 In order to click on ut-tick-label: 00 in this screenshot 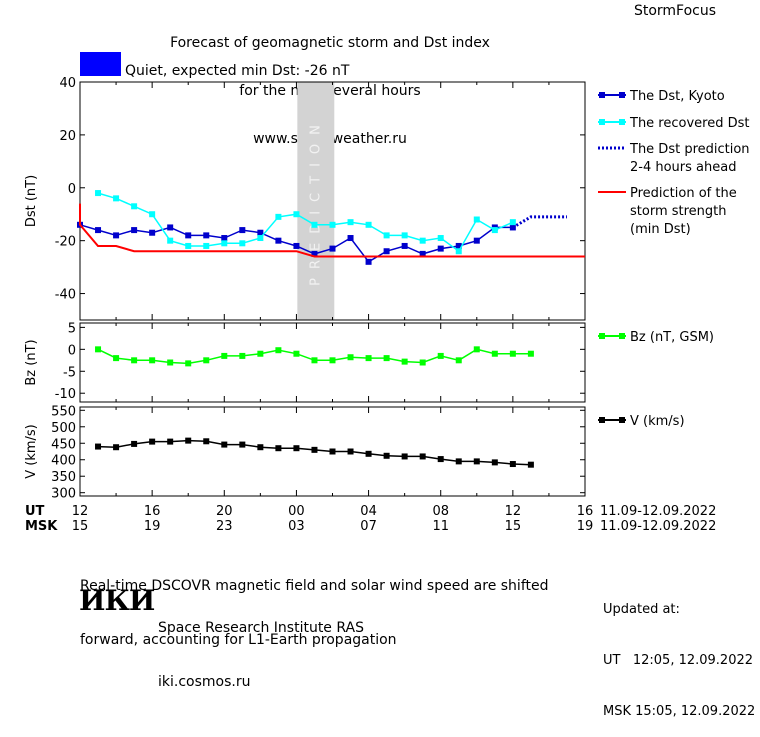, I will do `click(296, 511)`.